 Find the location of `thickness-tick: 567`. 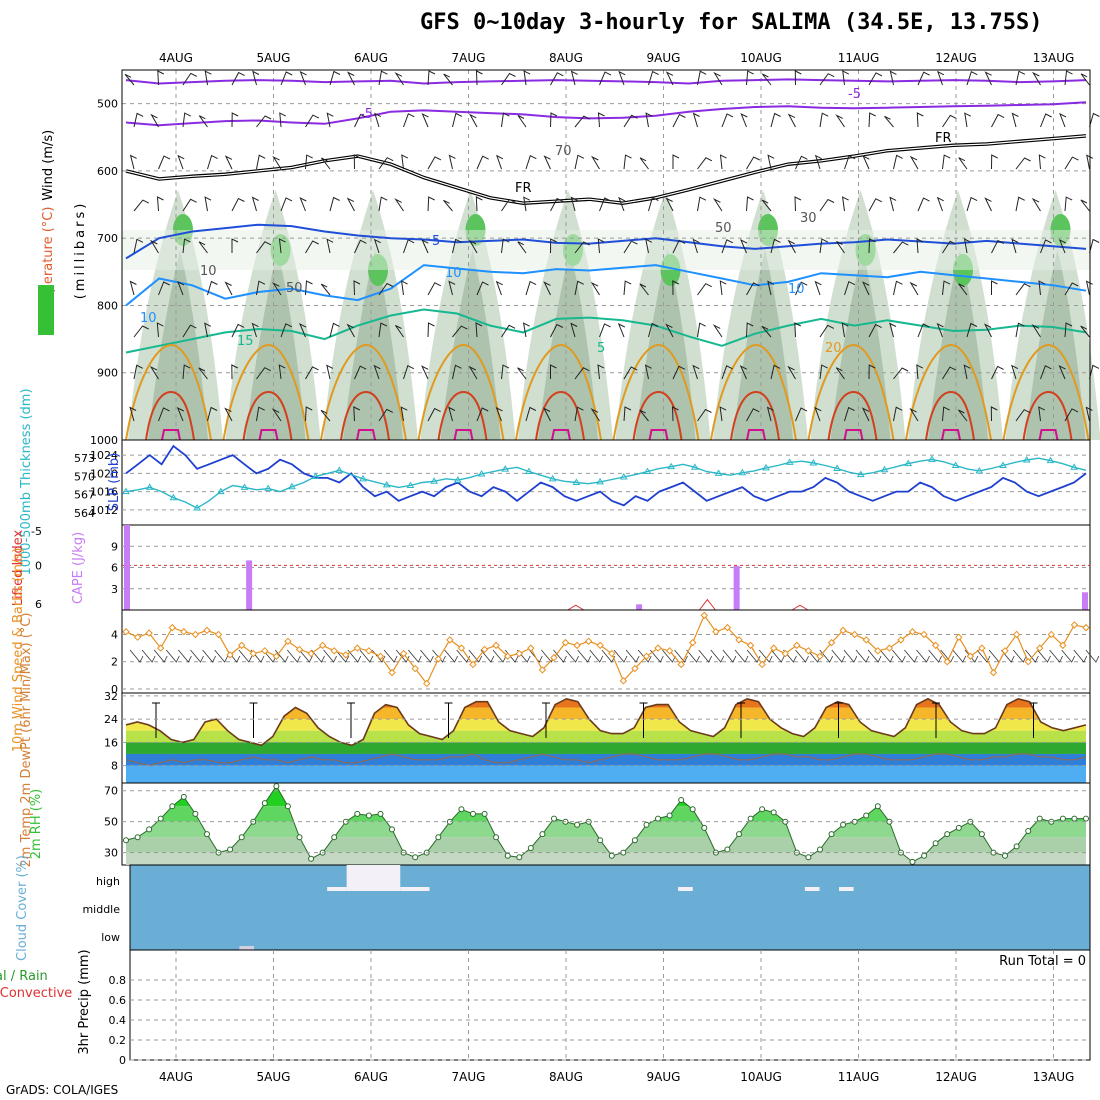

thickness-tick: 567 is located at coordinates (84, 495).